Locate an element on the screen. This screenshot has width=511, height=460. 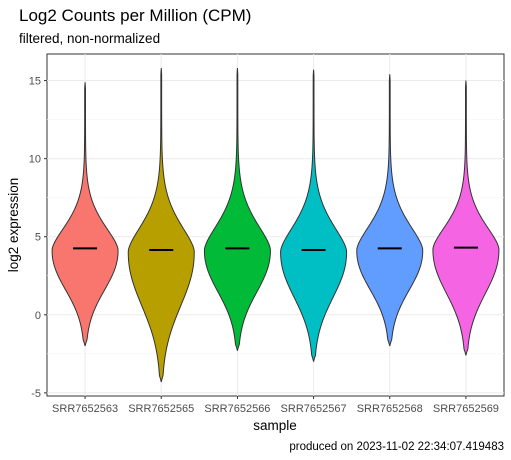
y-tick-label: 10 is located at coordinates (35, 160).